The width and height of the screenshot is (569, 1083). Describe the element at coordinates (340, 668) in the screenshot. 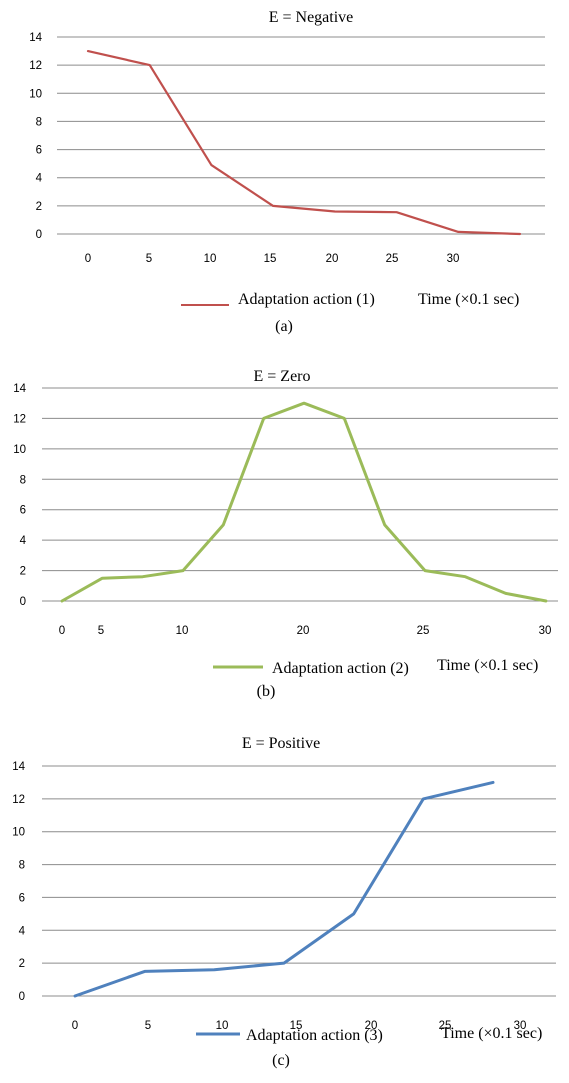

I see `legend-label: Adaptation action (2)` at that location.